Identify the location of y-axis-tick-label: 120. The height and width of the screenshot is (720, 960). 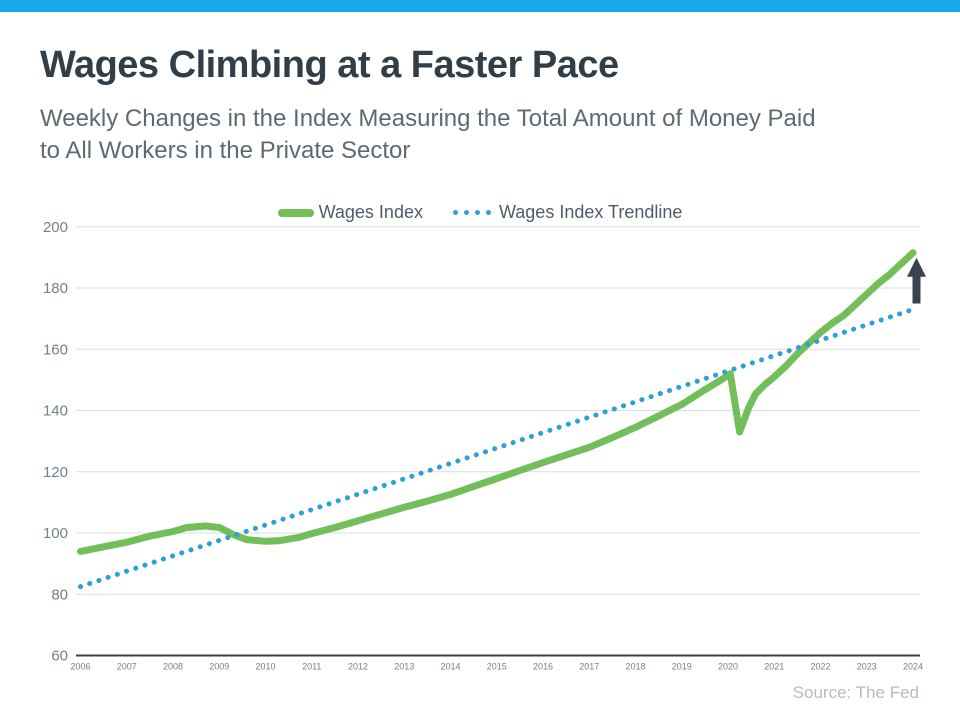
(55, 472).